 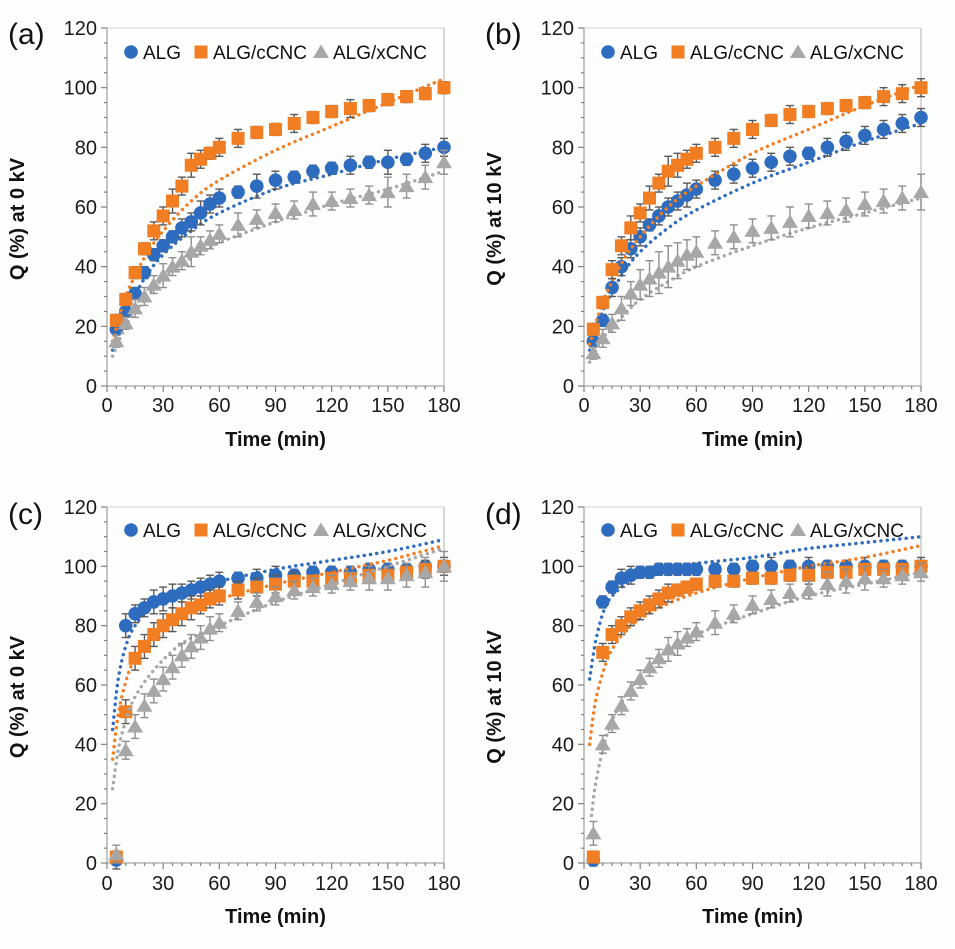 What do you see at coordinates (26, 34) in the screenshot?
I see `panel-letter: (a)` at bounding box center [26, 34].